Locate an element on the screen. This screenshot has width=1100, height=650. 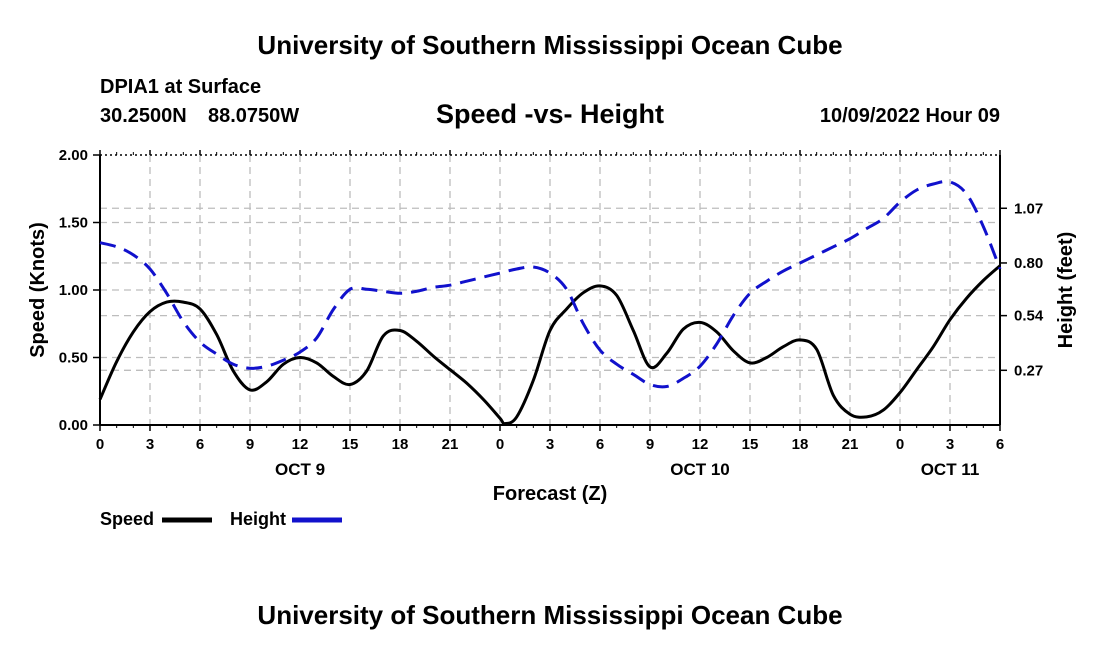
y-tick-label: 1.50 is located at coordinates (73, 223).